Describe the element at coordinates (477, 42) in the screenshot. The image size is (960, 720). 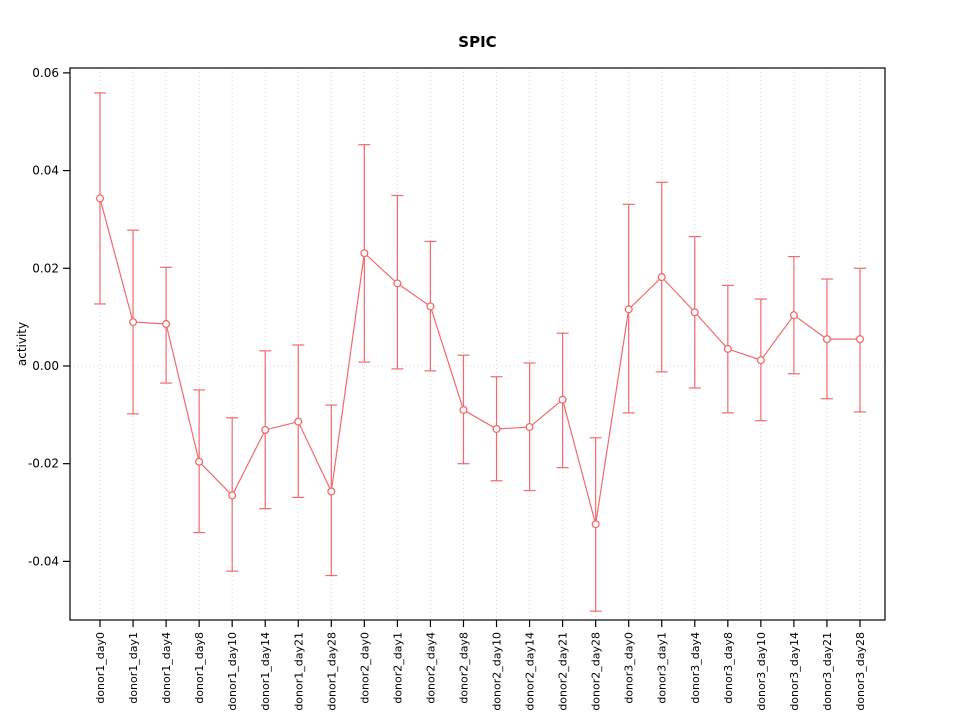
I see `chart-title: SPIC` at that location.